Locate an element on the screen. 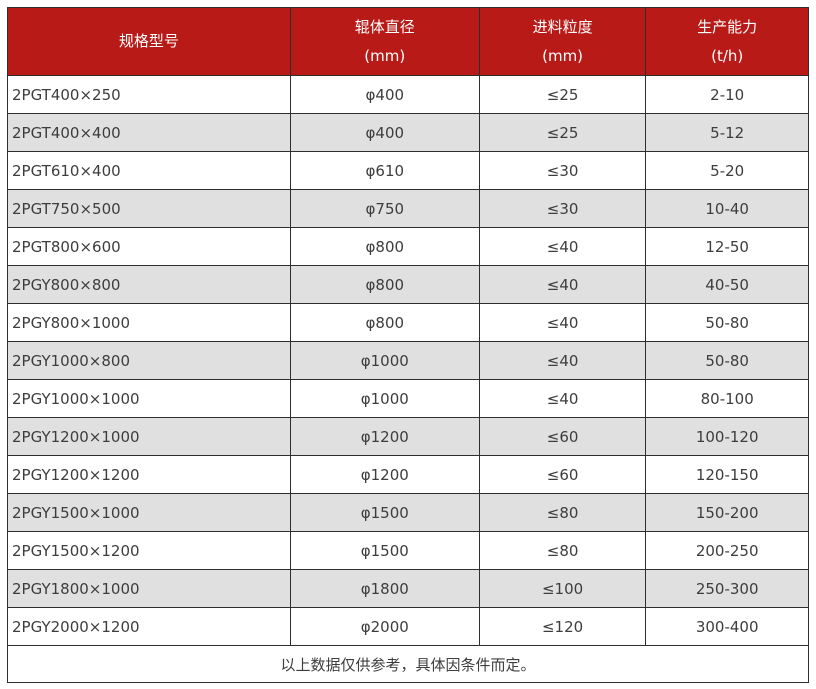 The image size is (816, 689). table-row: 2PGY1200×1200 φ1200 ≤60 120-150 is located at coordinates (408, 474).